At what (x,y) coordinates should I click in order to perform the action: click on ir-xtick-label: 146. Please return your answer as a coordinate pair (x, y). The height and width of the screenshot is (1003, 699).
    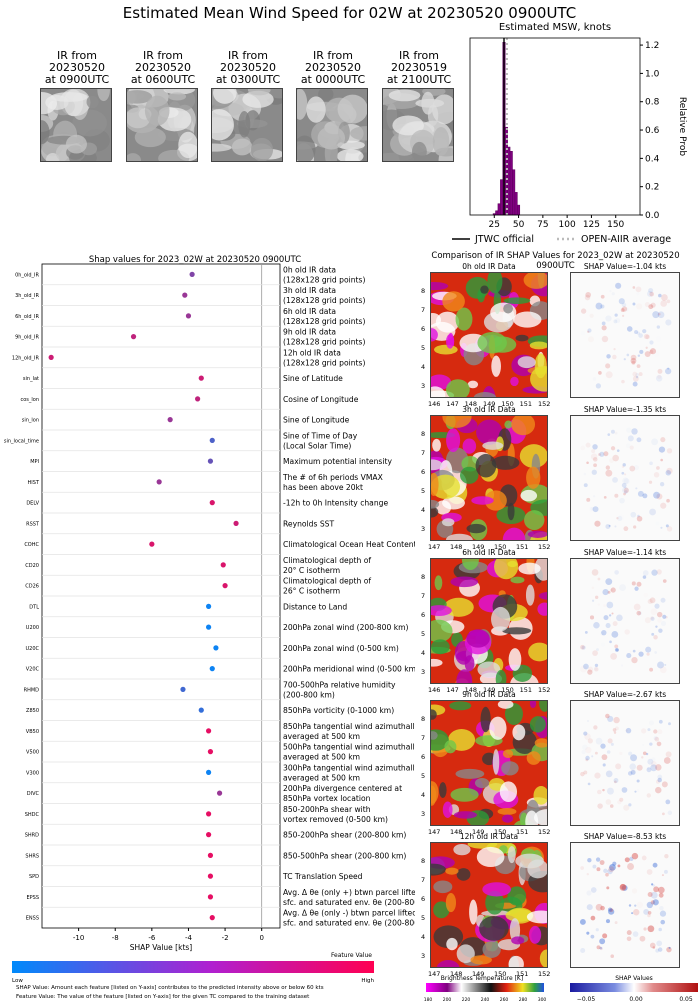
    Looking at the image, I should click on (434, 404).